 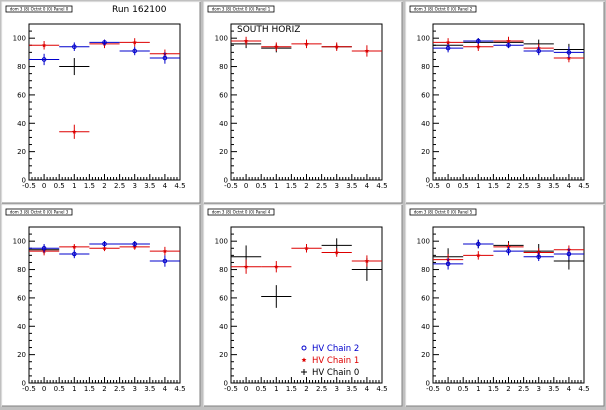 I want to click on chart-annotation: Run 162100, so click(x=139, y=10).